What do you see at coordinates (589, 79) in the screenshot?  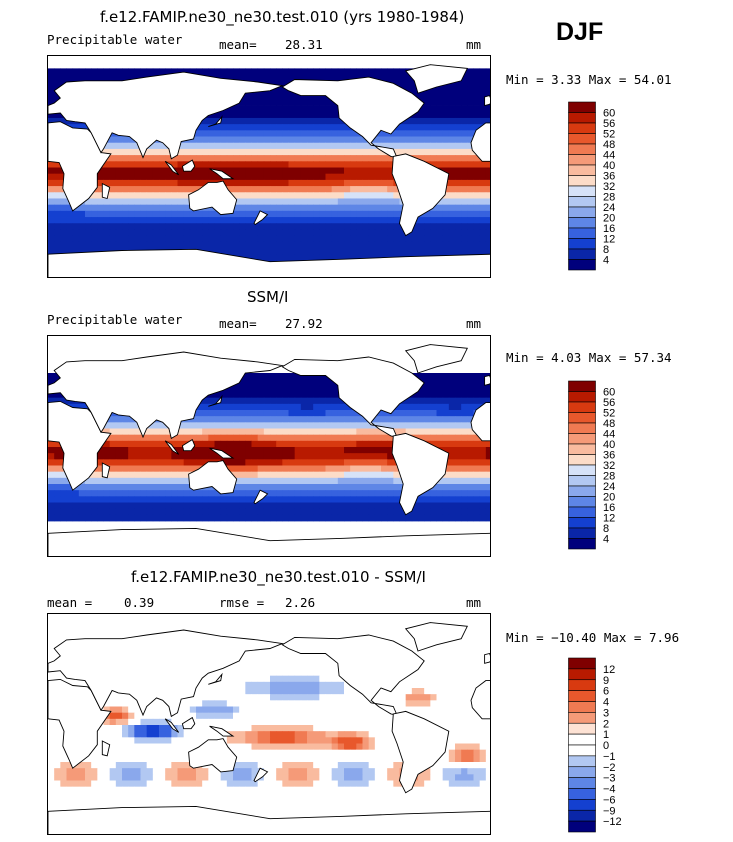 I see `panel-1-minmax: Min = 3.33 Max = 54.01` at bounding box center [589, 79].